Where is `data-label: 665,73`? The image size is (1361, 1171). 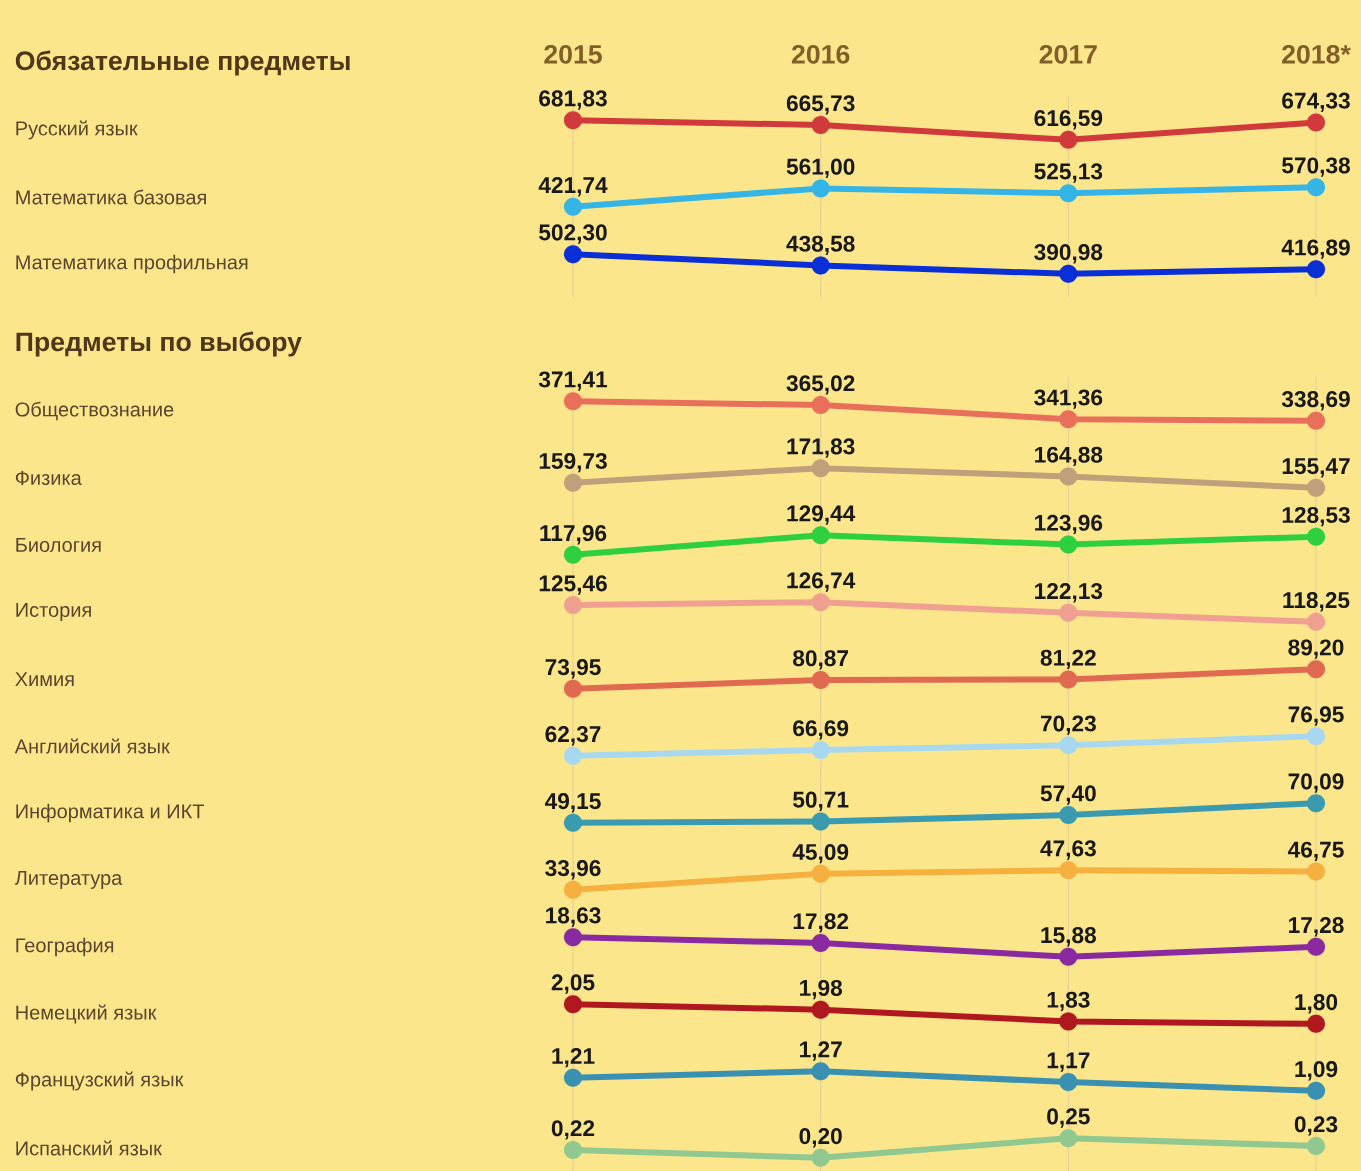 data-label: 665,73 is located at coordinates (820, 105).